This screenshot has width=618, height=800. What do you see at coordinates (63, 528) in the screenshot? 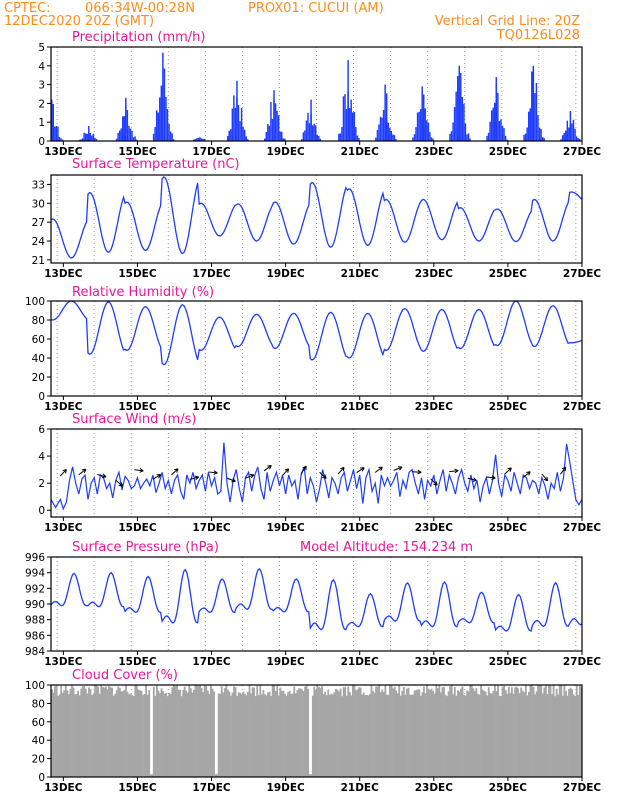
I see `wind-xtick-label: 13DEC` at bounding box center [63, 528].